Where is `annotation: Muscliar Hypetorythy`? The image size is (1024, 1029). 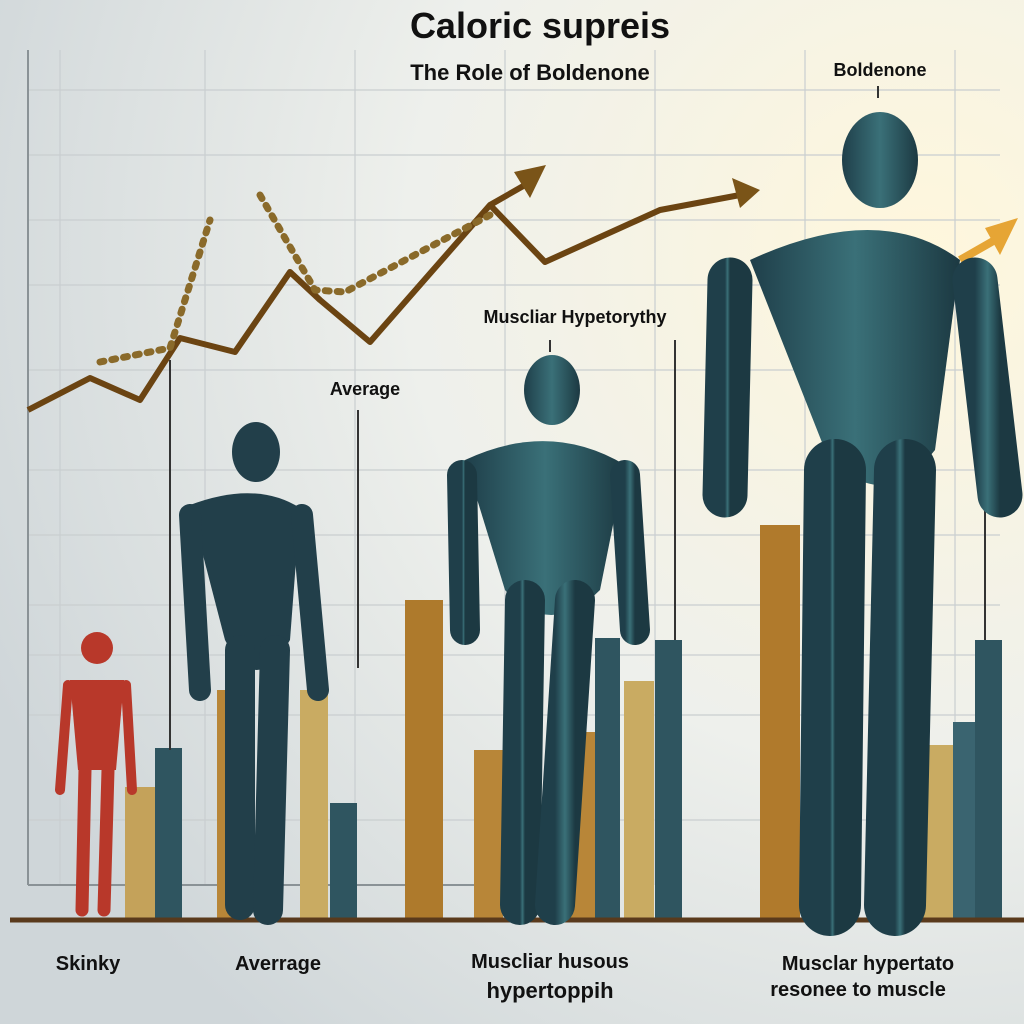 annotation: Muscliar Hypetorythy is located at coordinates (574, 317).